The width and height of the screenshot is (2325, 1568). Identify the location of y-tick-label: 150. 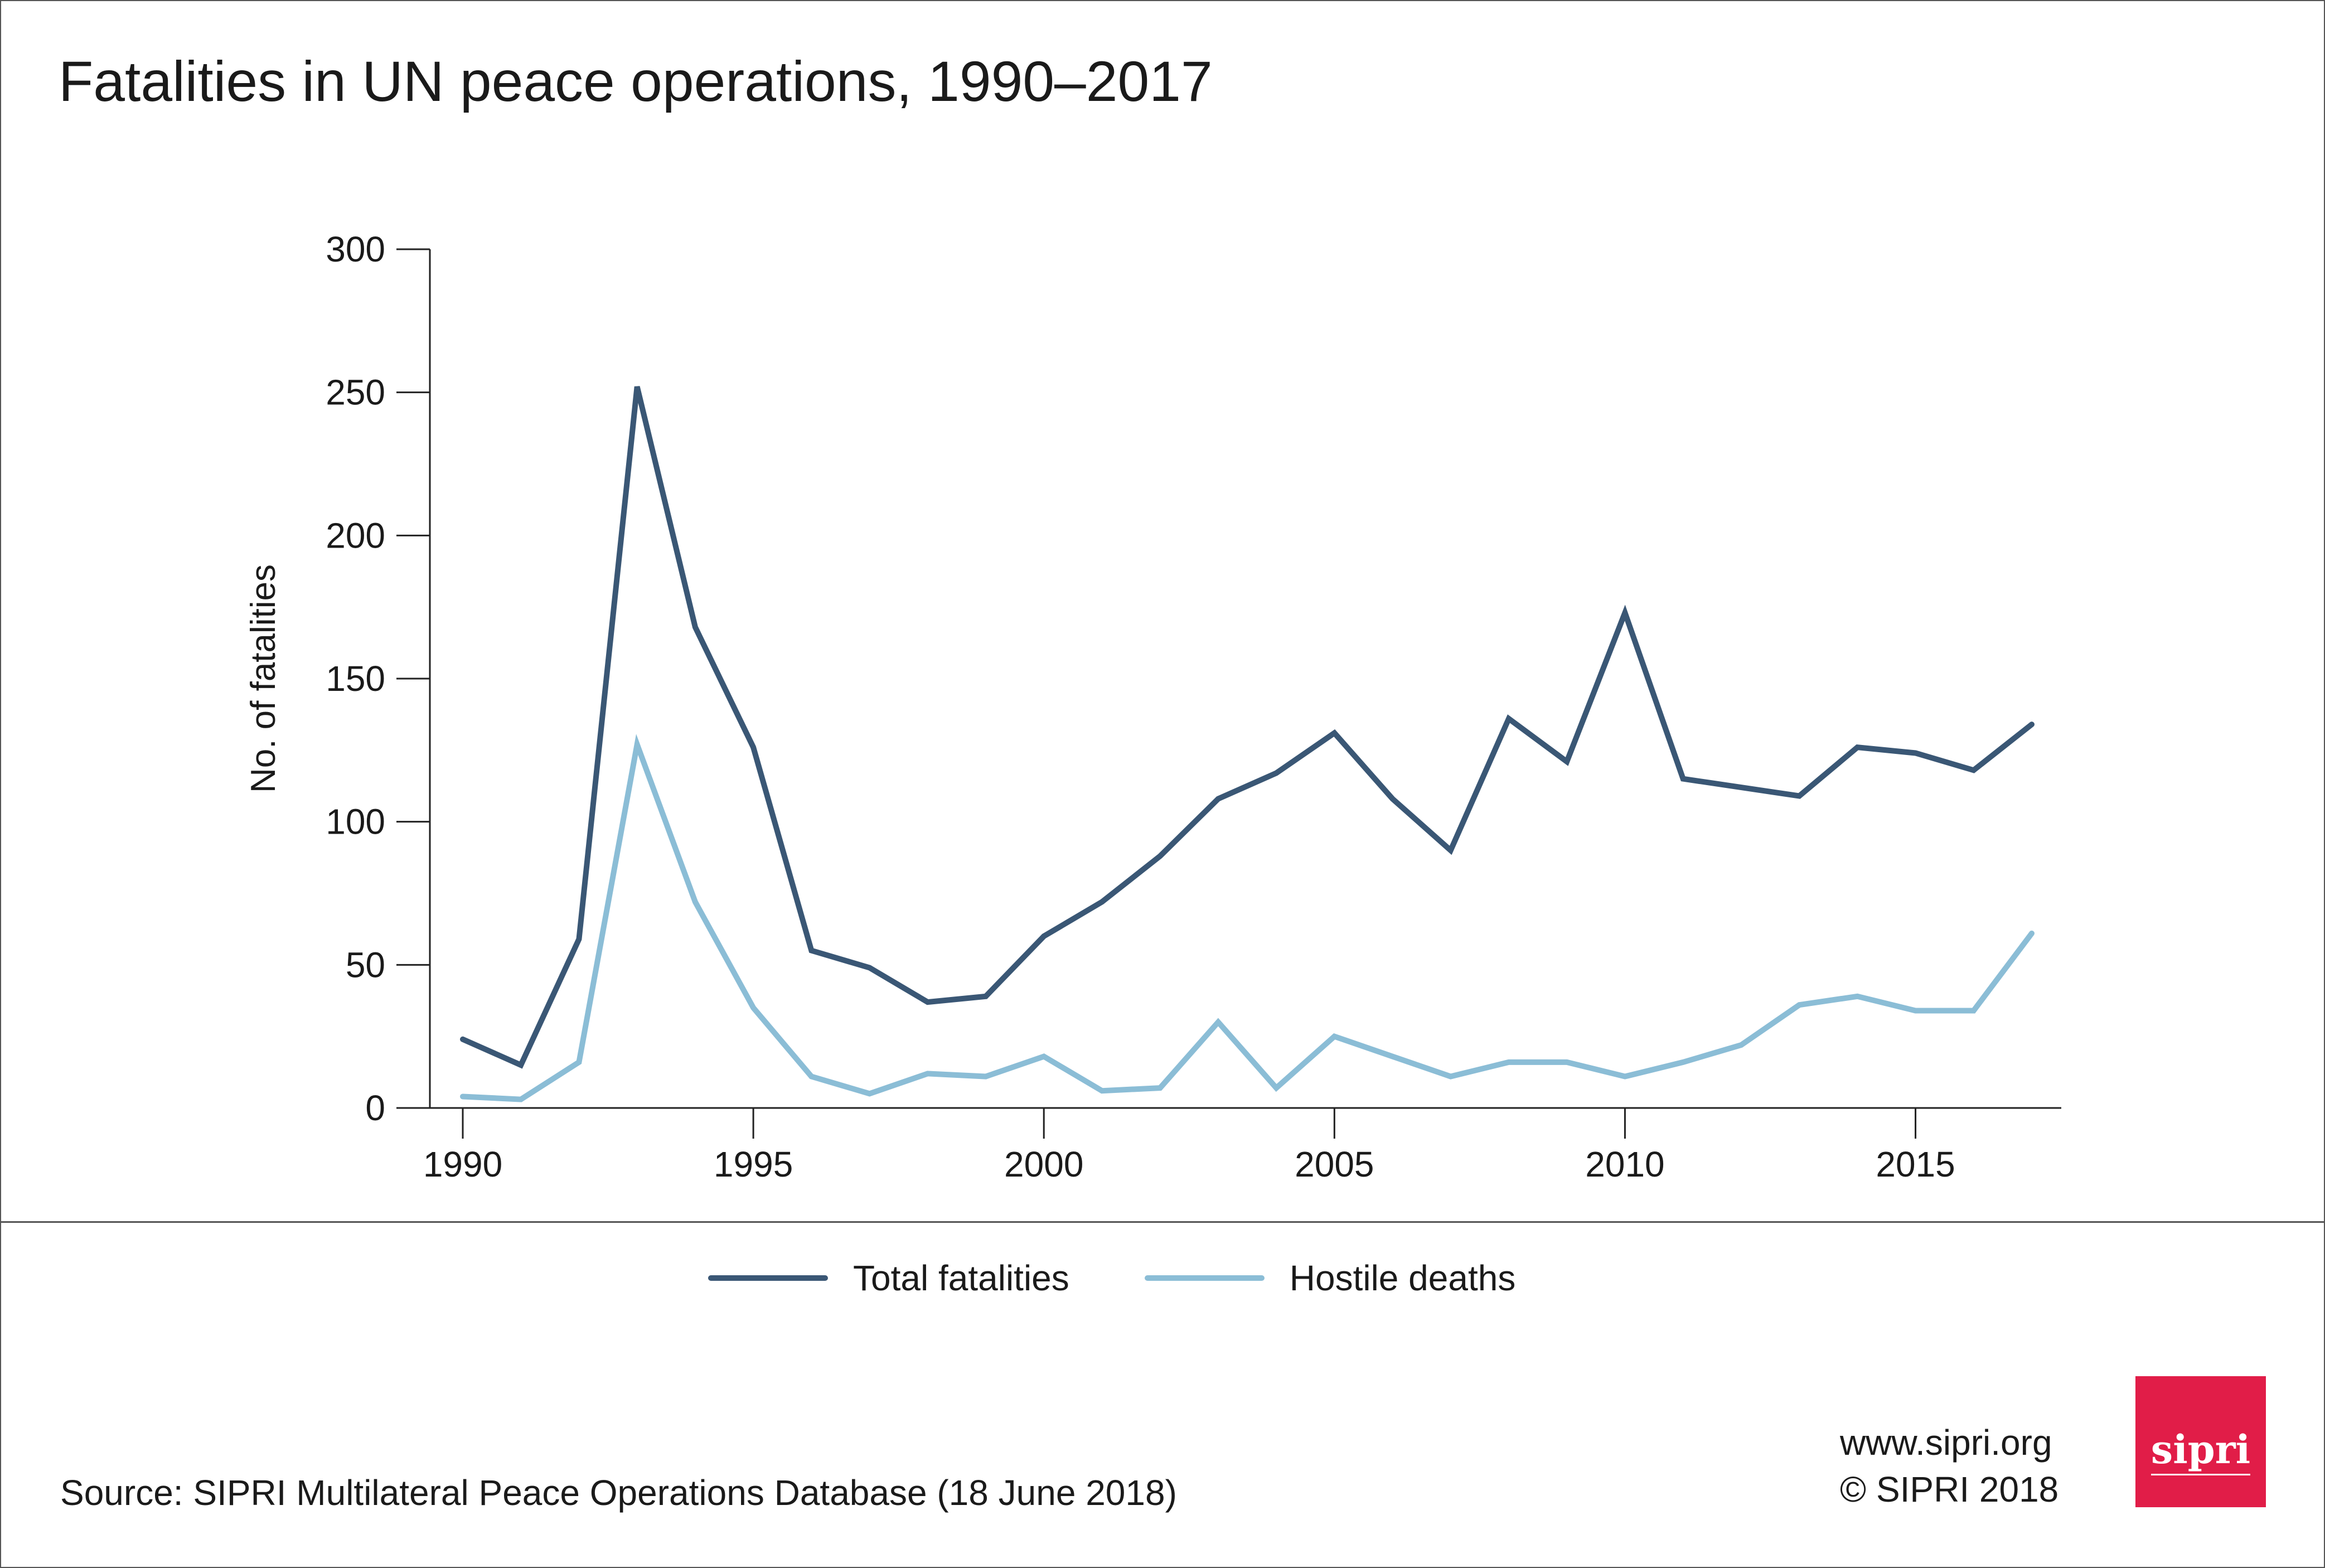
(355, 679).